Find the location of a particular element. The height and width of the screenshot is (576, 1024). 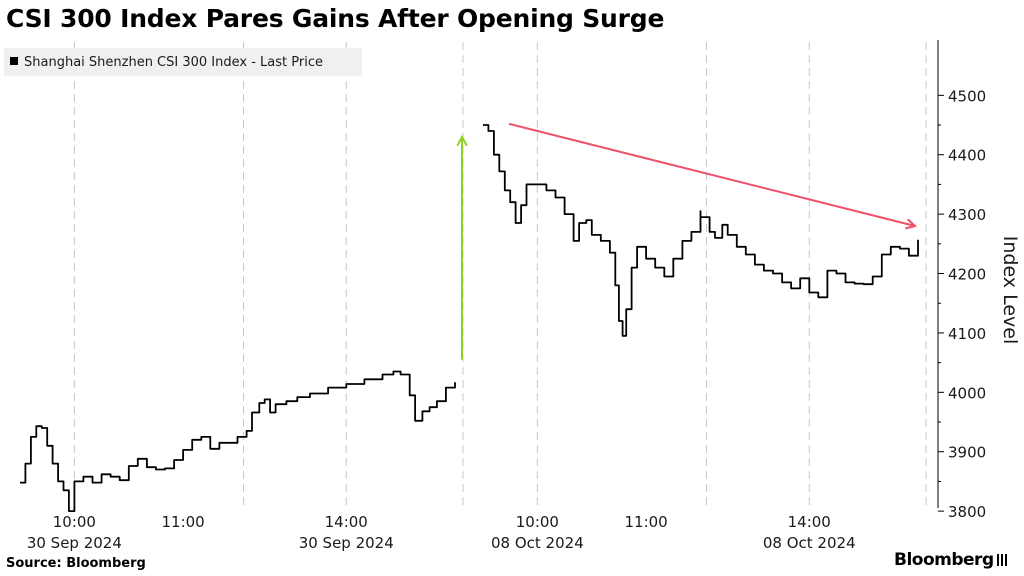

brand-name: Bloomberg is located at coordinates (944, 560).